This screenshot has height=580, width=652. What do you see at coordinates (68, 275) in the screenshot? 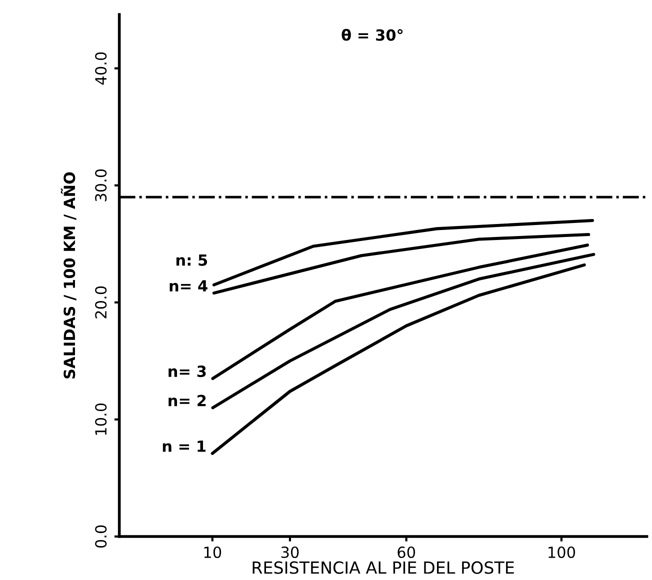
I see `y-axis-title: SALIDAS / 100 KM / AÑO` at bounding box center [68, 275].